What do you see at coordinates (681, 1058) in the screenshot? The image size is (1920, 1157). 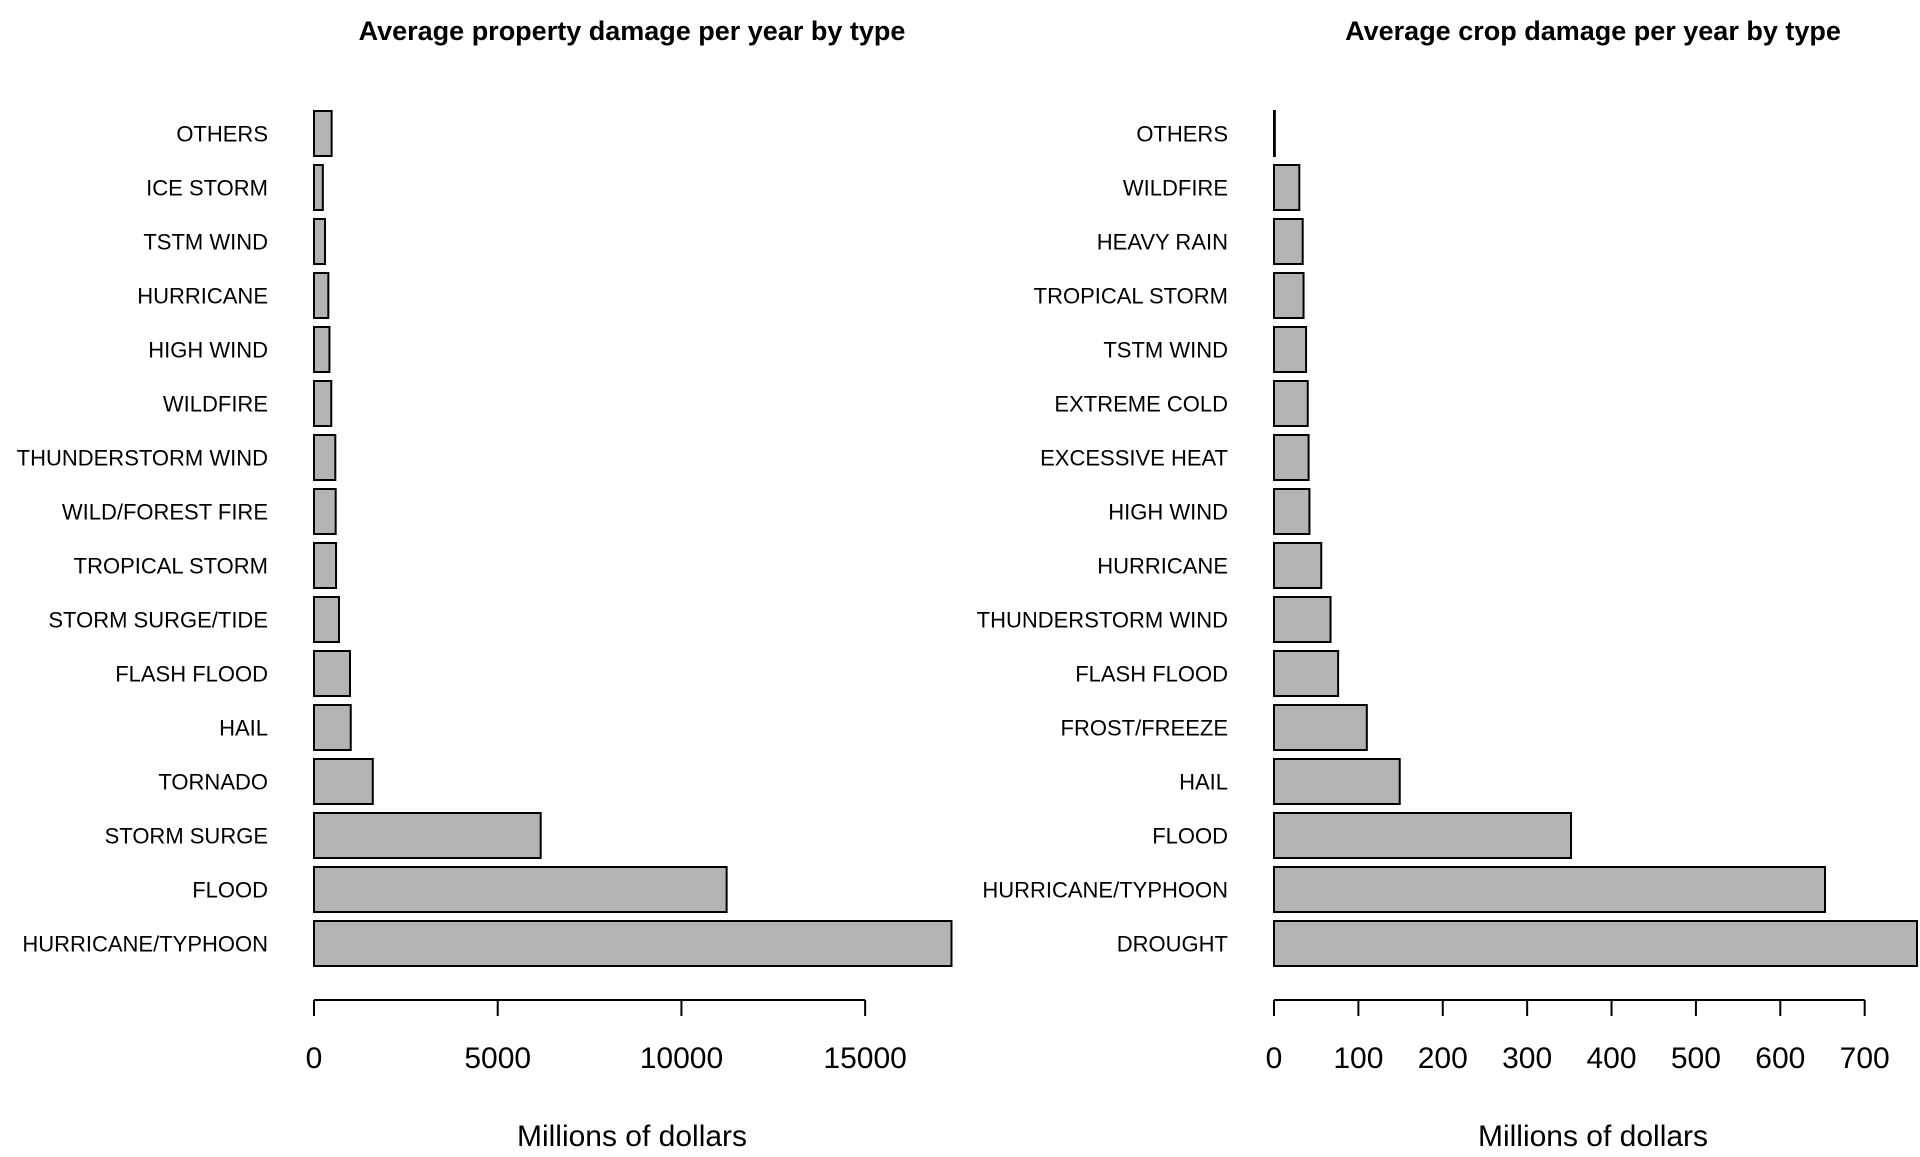 I see `x-tick-label: 10000` at bounding box center [681, 1058].